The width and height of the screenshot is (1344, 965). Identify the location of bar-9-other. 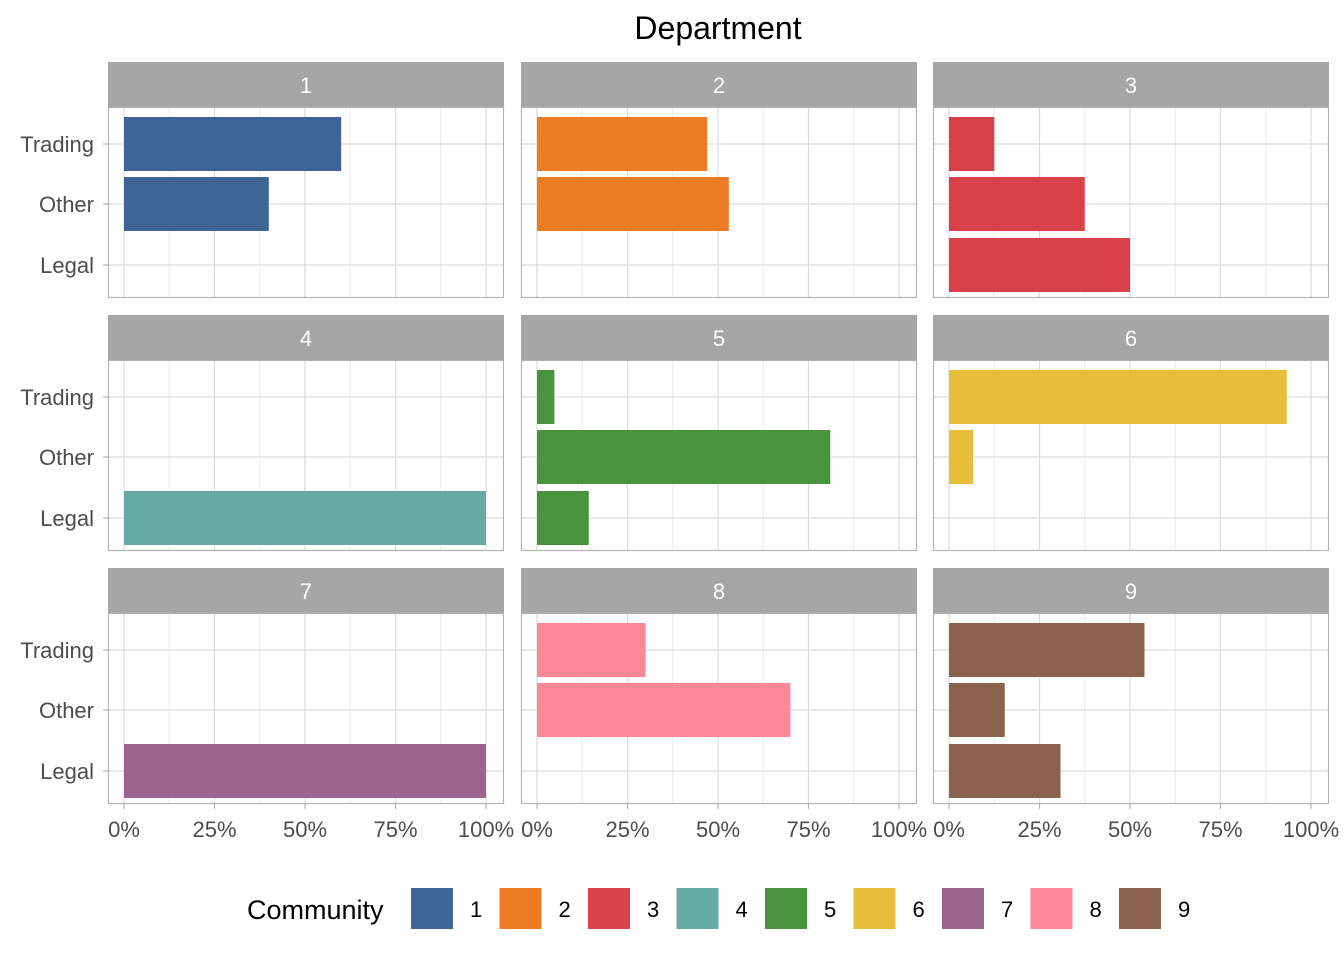
(977, 710).